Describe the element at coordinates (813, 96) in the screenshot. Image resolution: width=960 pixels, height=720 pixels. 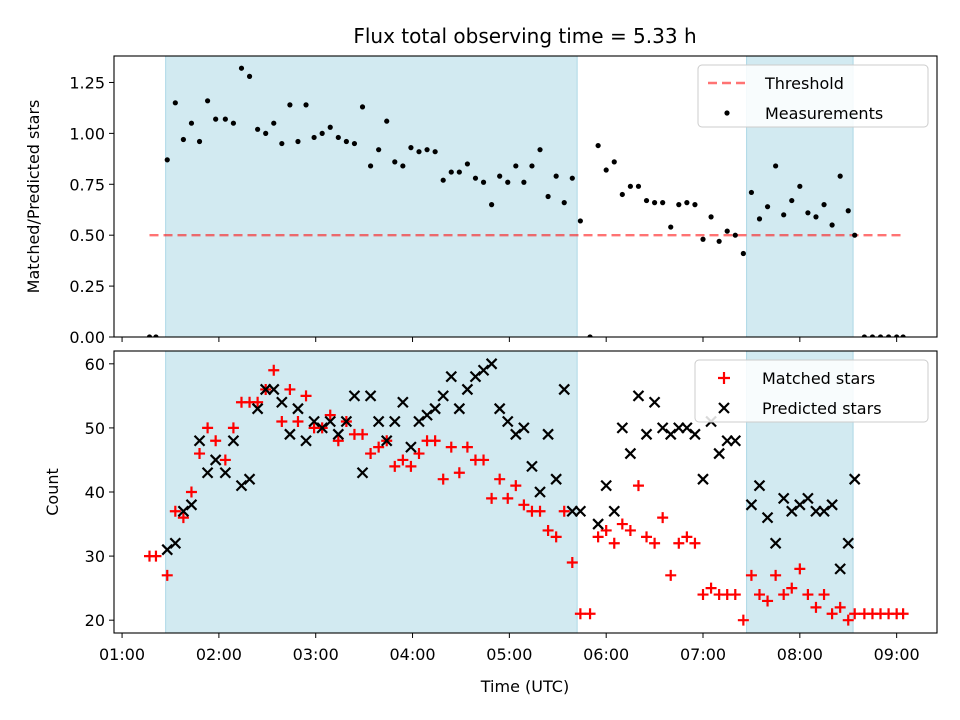
I see `legend: Threshold Measurements` at that location.